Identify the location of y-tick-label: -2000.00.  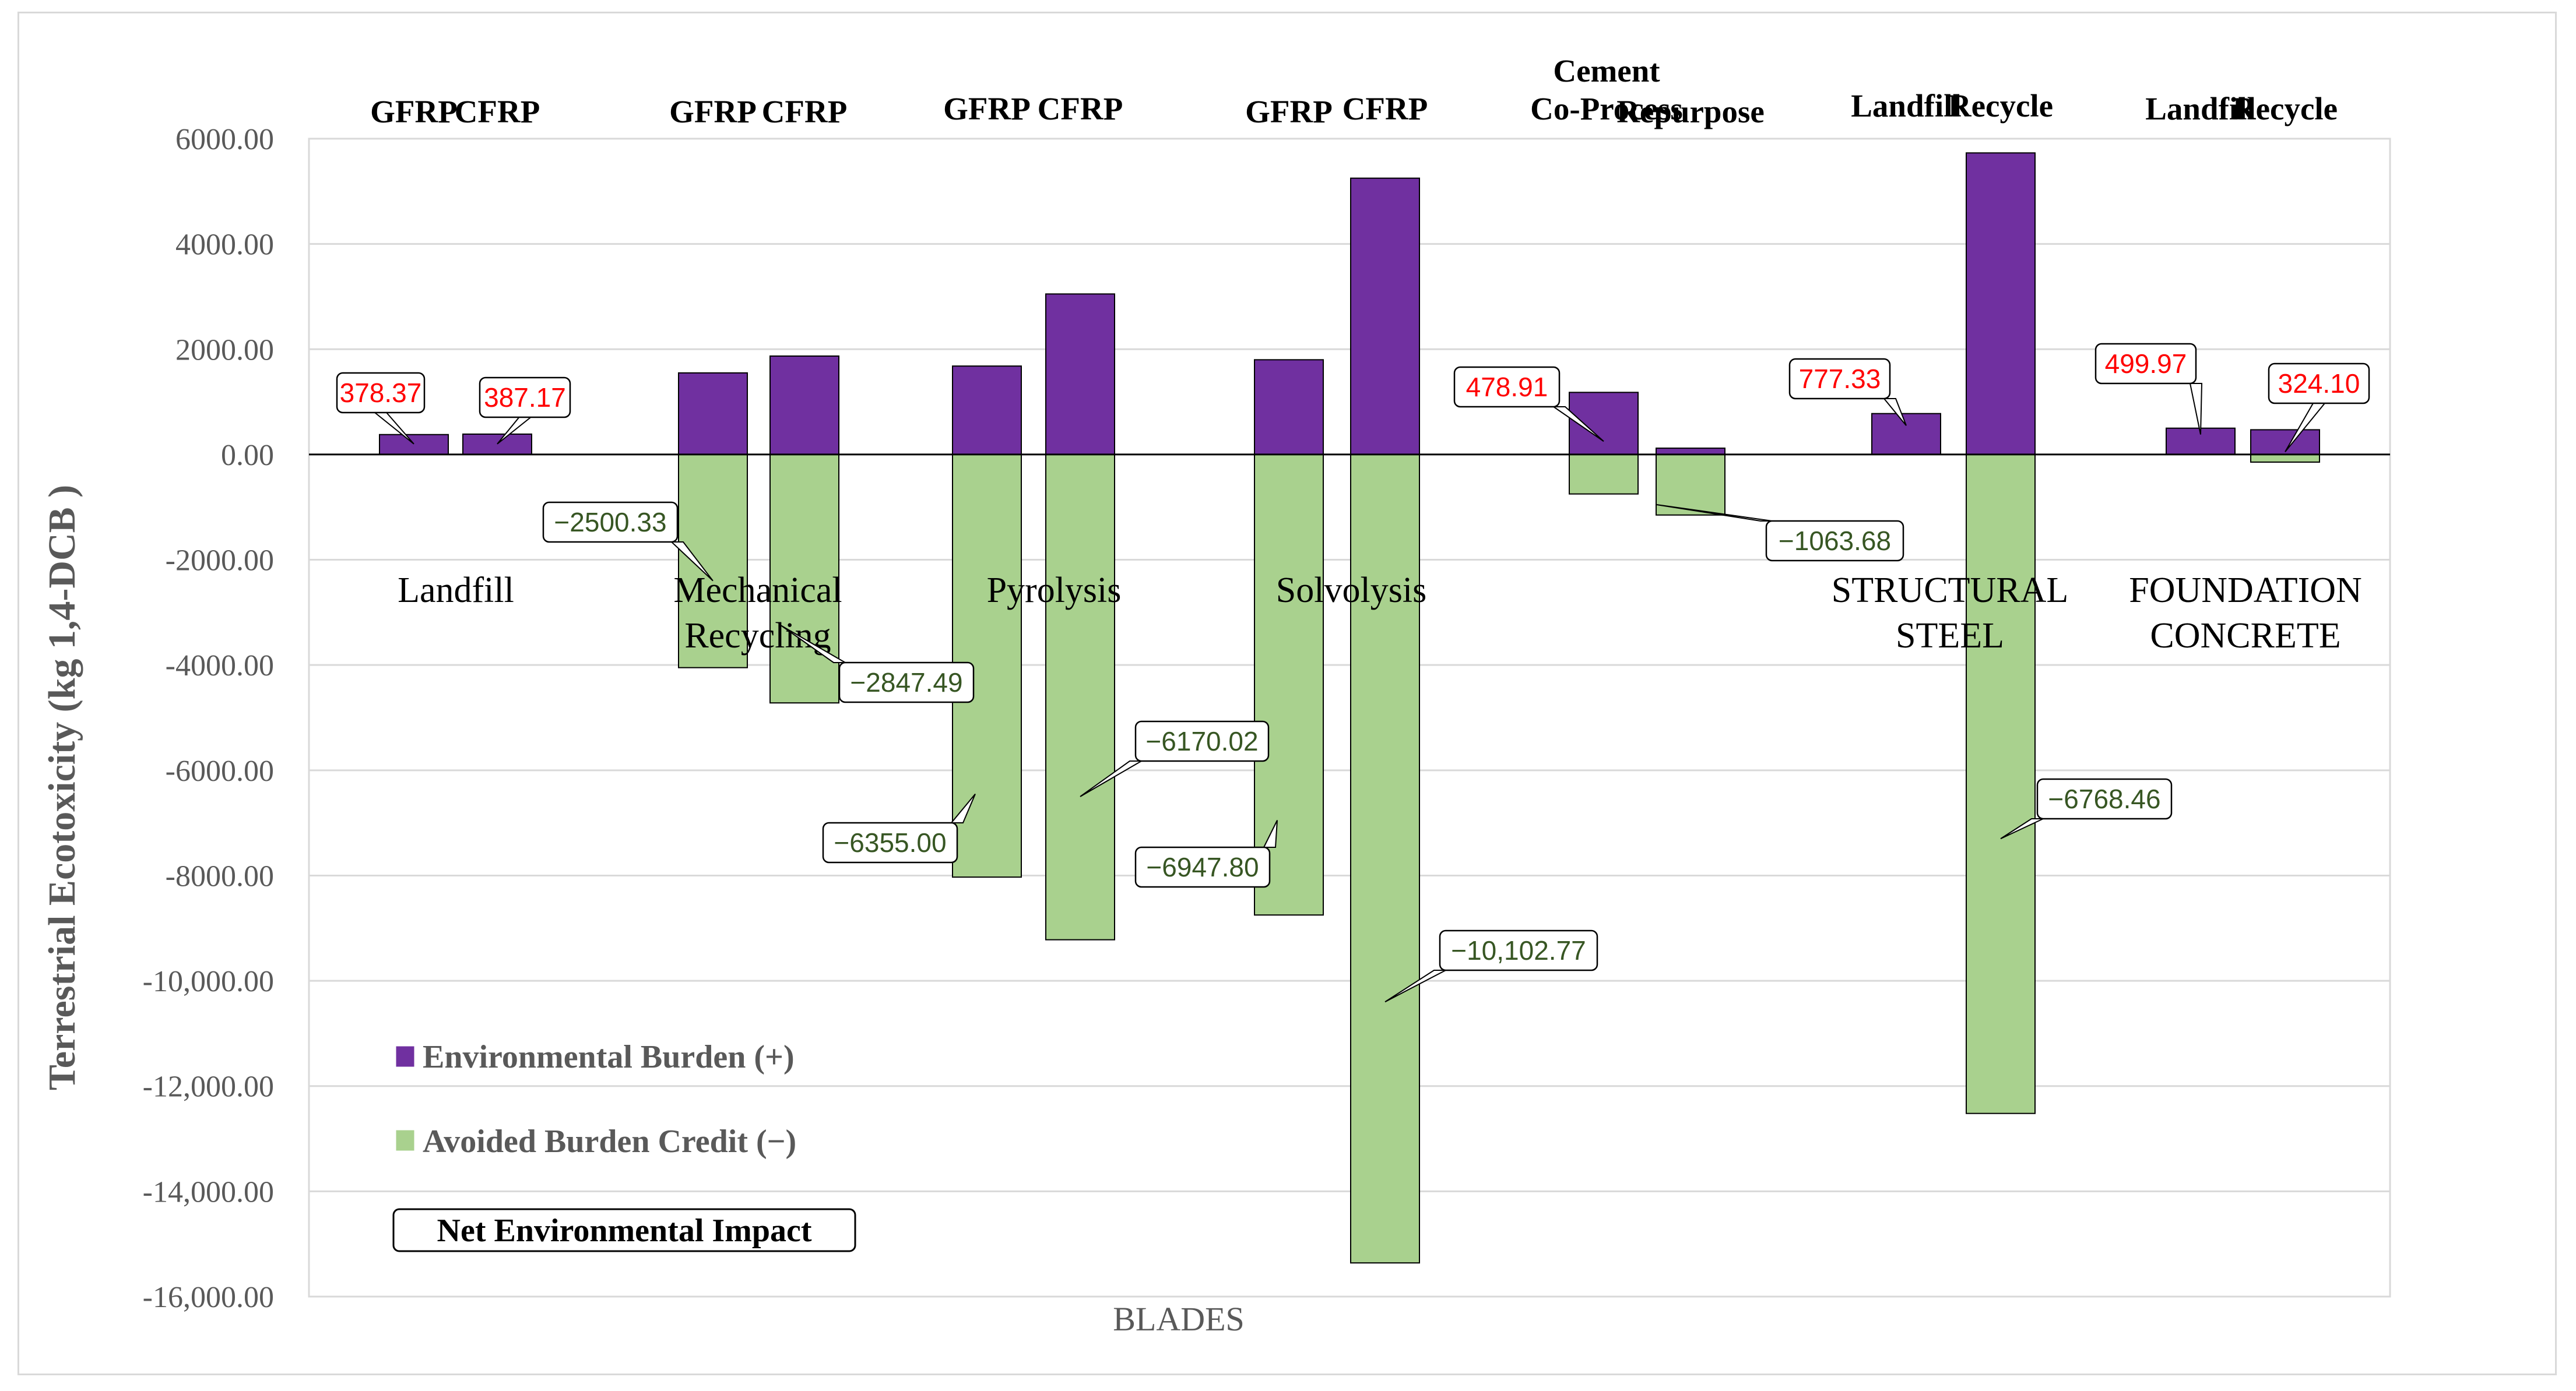
(220, 560).